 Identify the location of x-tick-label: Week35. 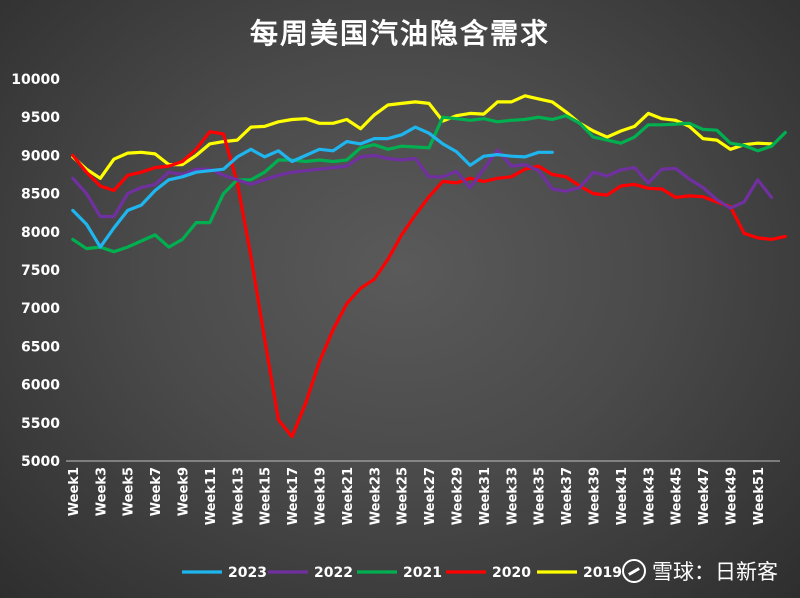
(540, 496).